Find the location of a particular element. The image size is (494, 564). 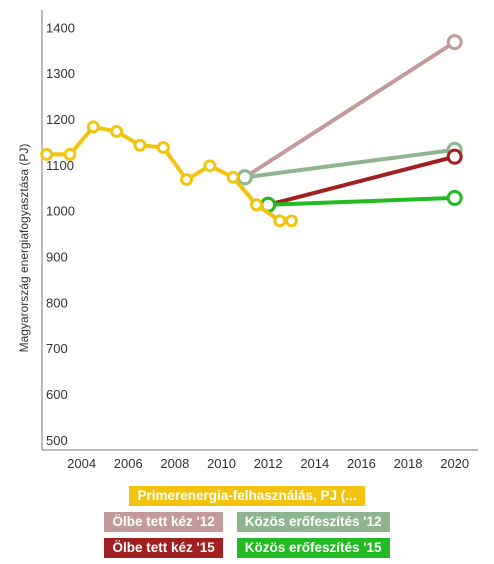

y-tick-label: 900 is located at coordinates (57, 257).